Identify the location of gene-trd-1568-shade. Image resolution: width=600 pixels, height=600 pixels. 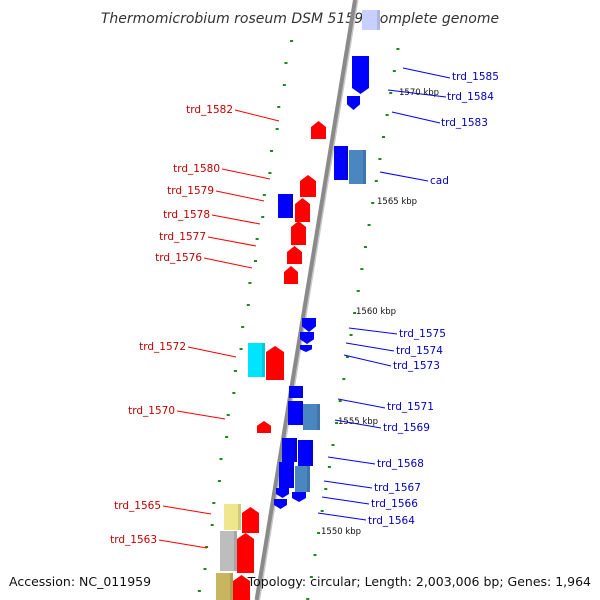
(295, 450).